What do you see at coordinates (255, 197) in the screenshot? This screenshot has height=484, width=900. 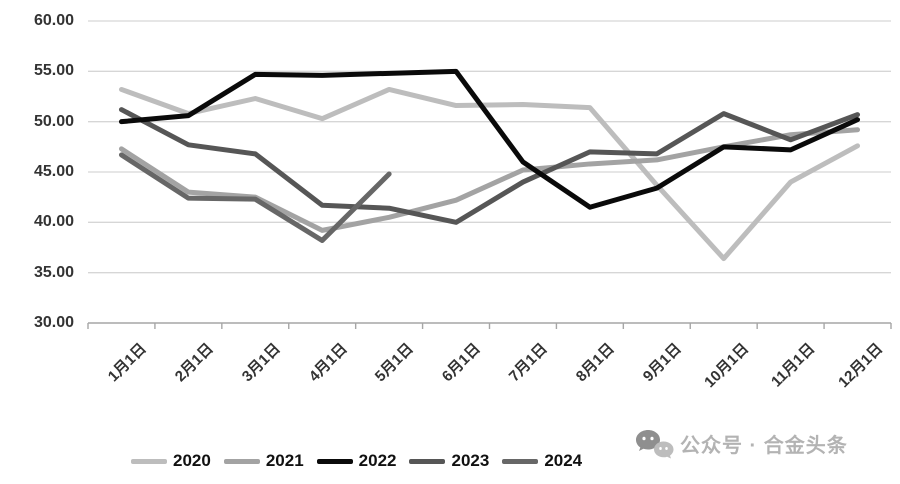 I see `series-line-2024` at bounding box center [255, 197].